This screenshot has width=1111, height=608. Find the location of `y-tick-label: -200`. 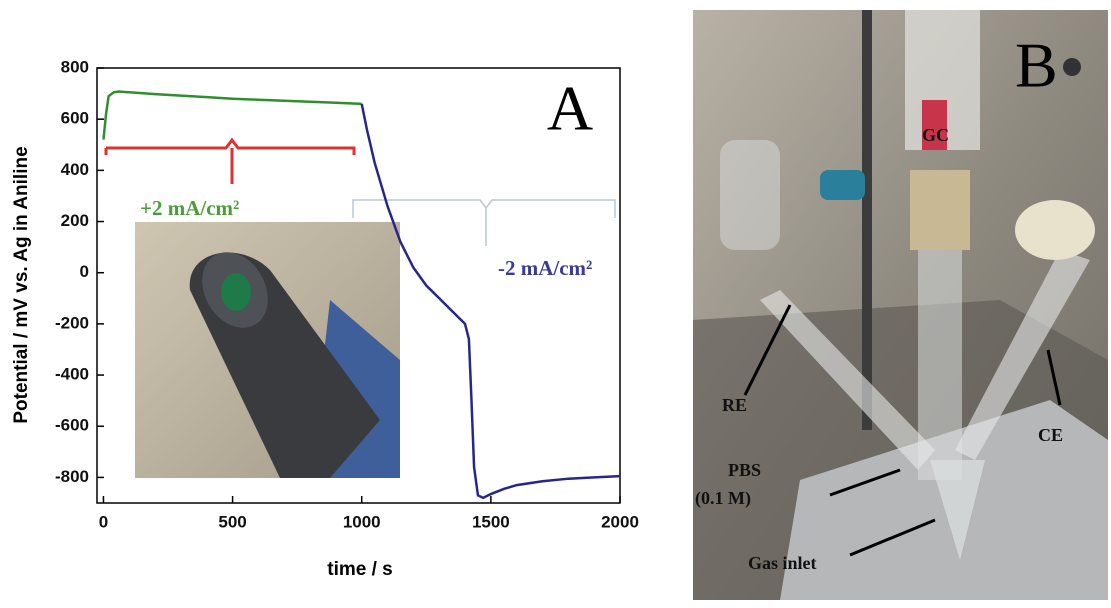

y-tick-label: -200 is located at coordinates (72, 322).